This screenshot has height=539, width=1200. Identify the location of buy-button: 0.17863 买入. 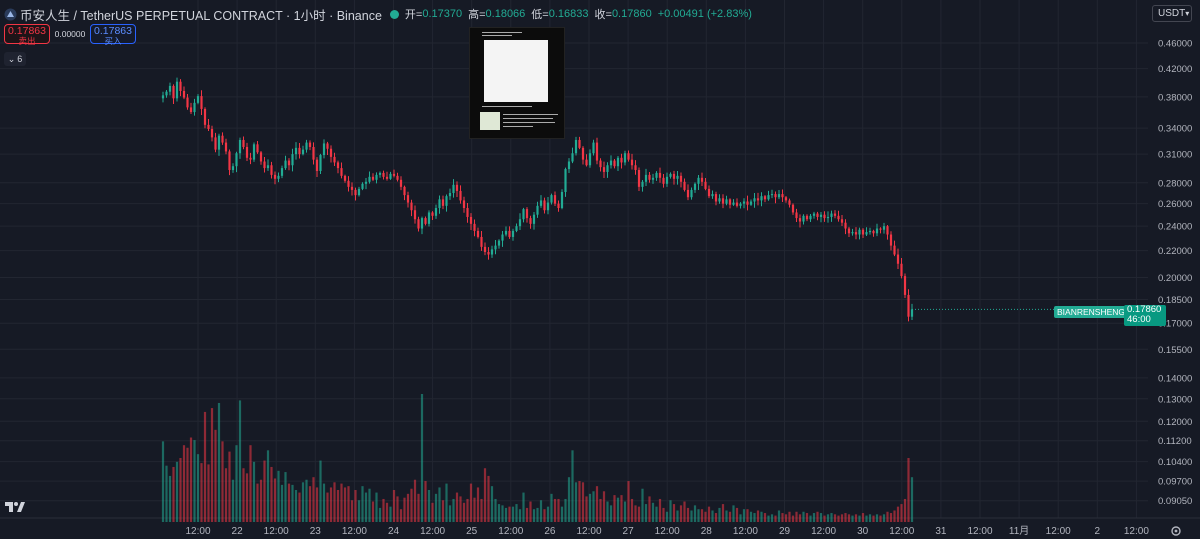
(113, 35).